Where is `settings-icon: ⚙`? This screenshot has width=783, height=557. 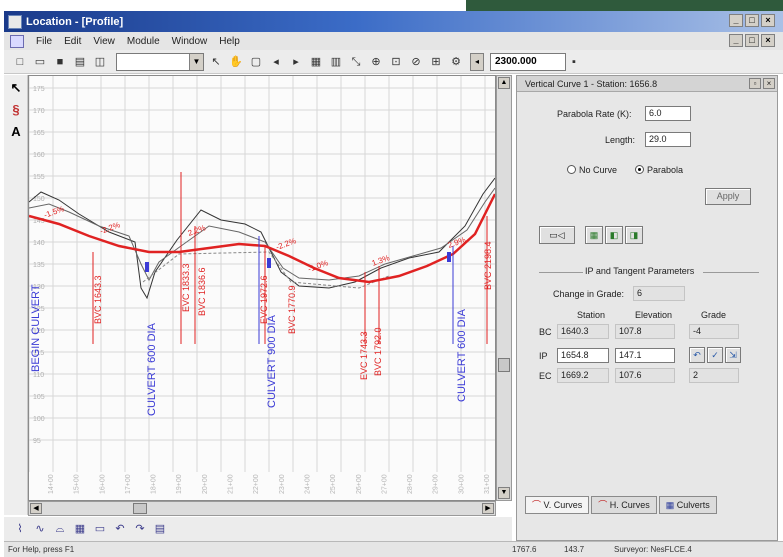
settings-icon: ⚙ is located at coordinates (456, 61).